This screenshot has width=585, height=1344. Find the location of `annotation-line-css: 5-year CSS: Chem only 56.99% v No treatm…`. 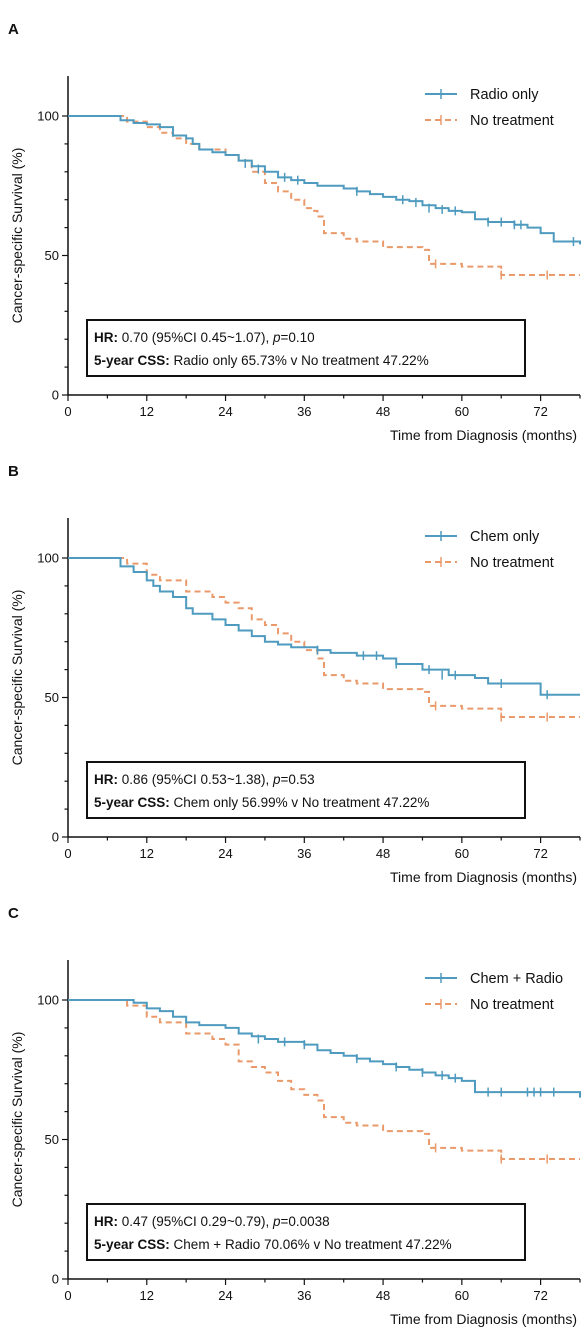

annotation-line-css: 5-year CSS: Chem only 56.99% v No treatm… is located at coordinates (261, 802).